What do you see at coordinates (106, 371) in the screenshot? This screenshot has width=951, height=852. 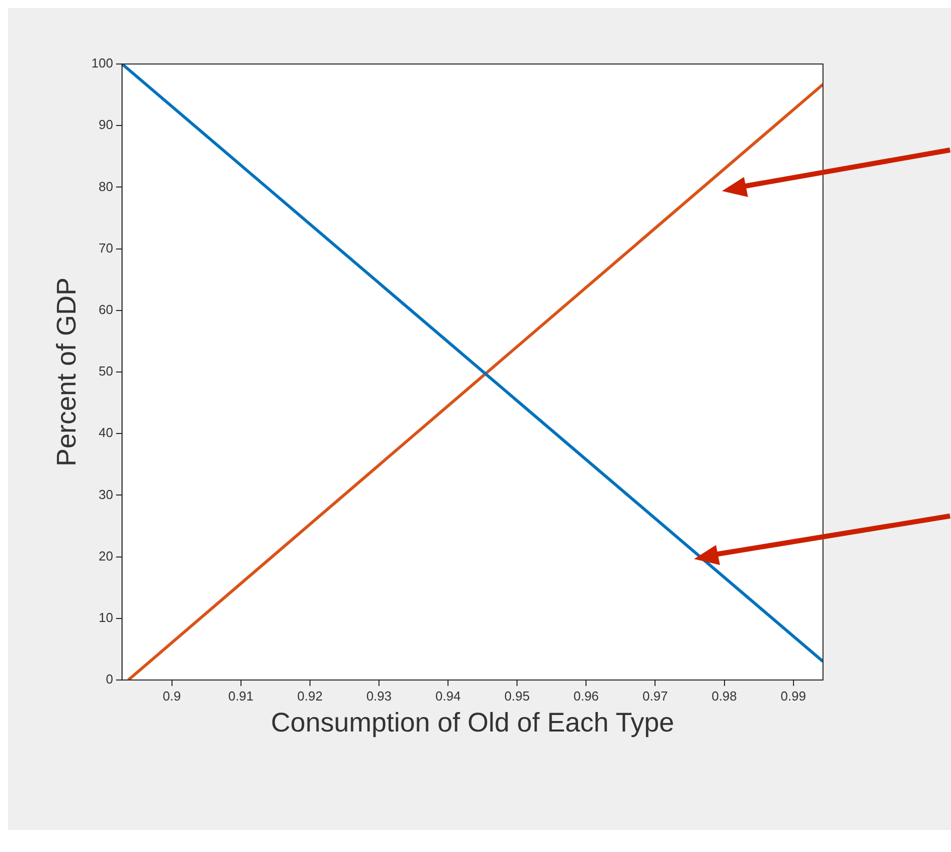 I see `y-tick-label: 50` at bounding box center [106, 371].